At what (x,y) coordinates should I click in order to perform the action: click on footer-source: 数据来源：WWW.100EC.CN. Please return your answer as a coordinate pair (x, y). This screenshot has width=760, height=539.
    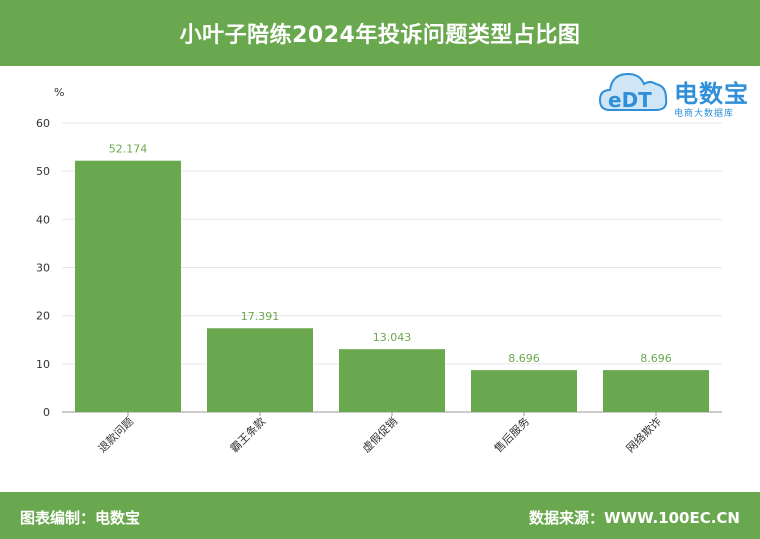
    Looking at the image, I should click on (634, 518).